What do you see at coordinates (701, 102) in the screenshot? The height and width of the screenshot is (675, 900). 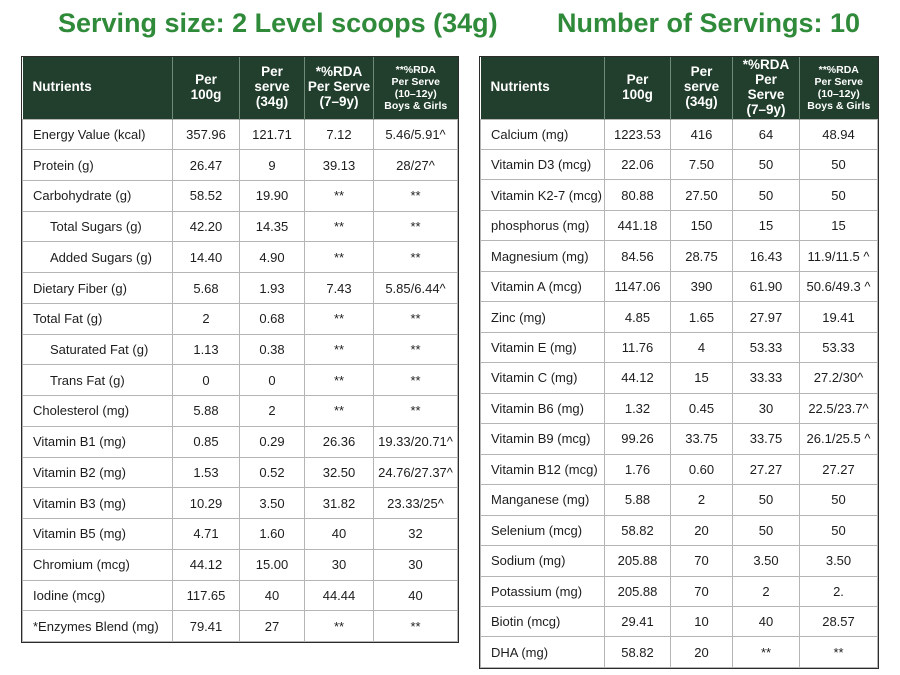 I see `header-per-serve-line3: (34g)` at bounding box center [701, 102].